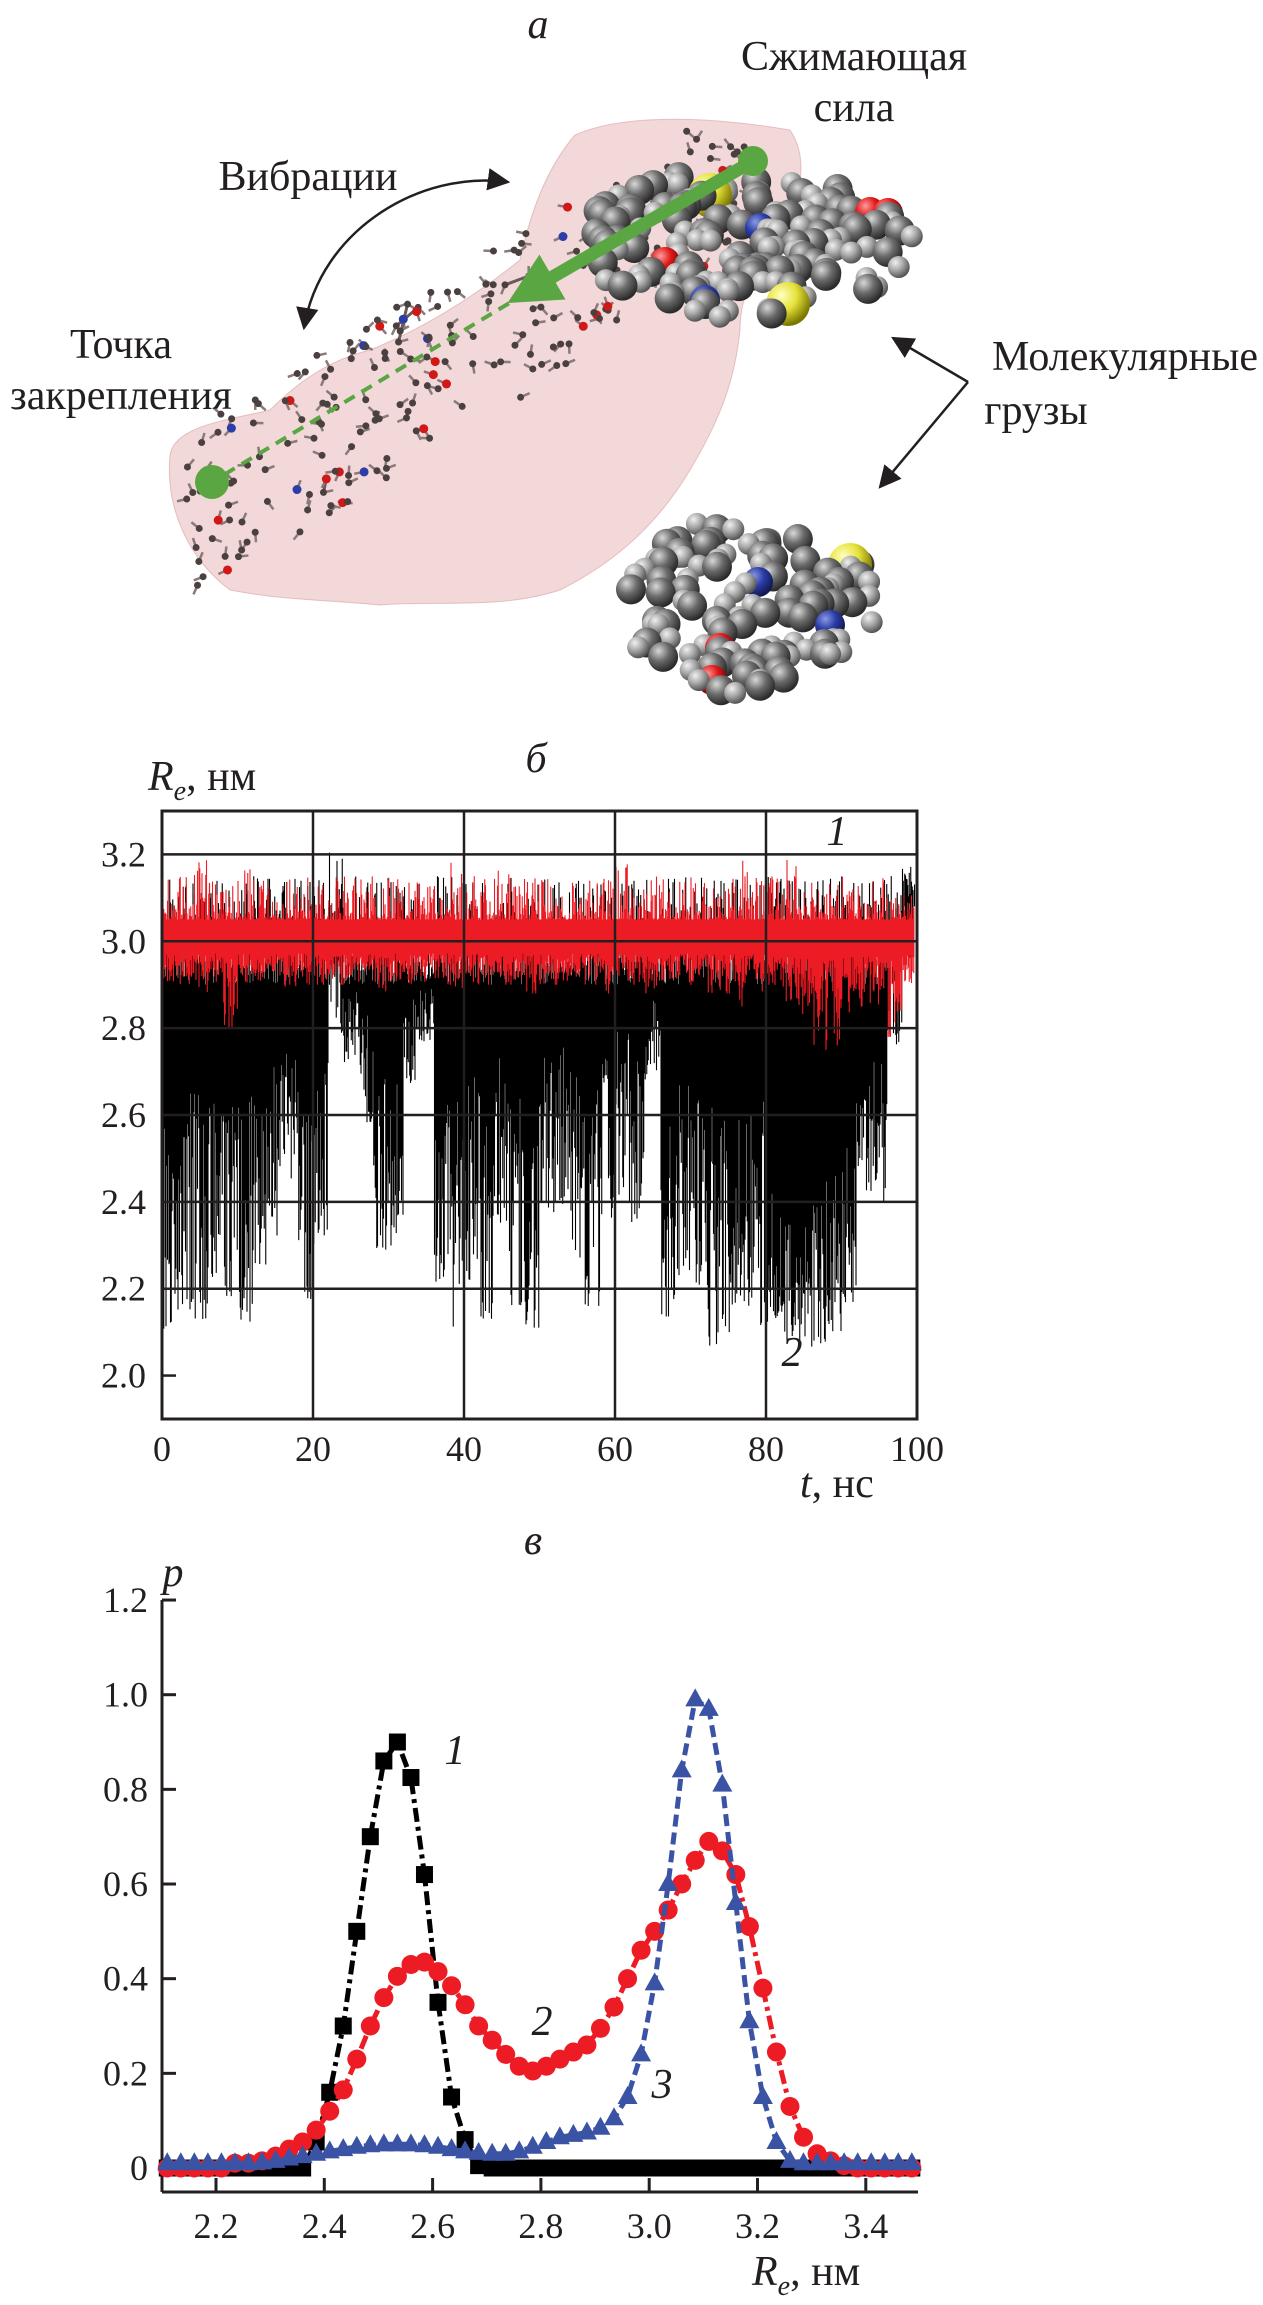 This screenshot has height=2305, width=1263. What do you see at coordinates (125, 1695) in the screenshot?
I see `y-tick-label: 1.0` at bounding box center [125, 1695].